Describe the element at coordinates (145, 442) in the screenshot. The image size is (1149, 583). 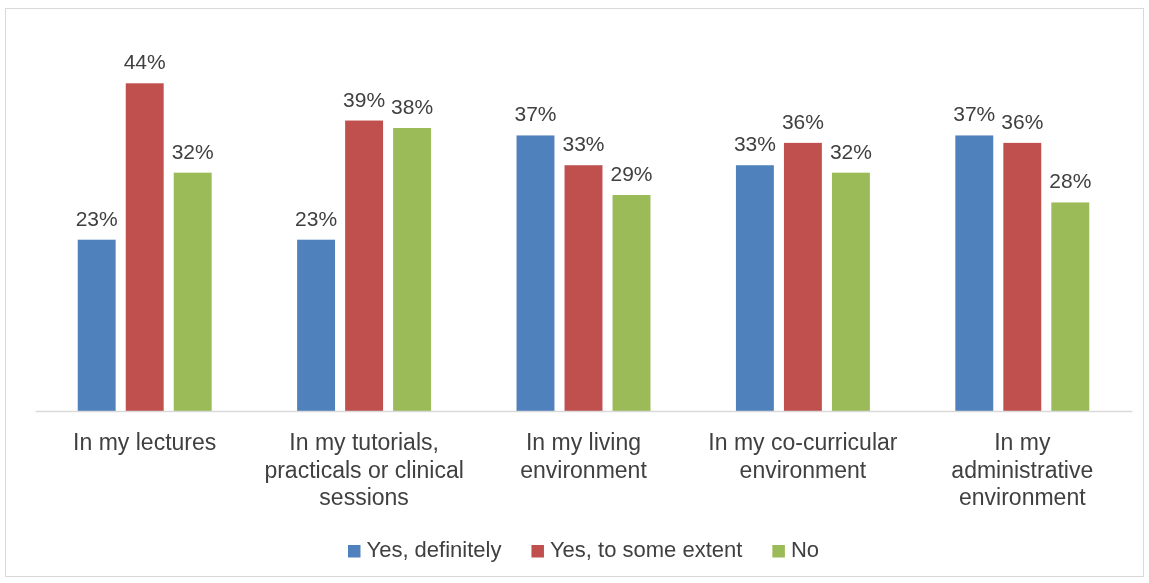
I see `x-tick-label: In my lectures` at that location.